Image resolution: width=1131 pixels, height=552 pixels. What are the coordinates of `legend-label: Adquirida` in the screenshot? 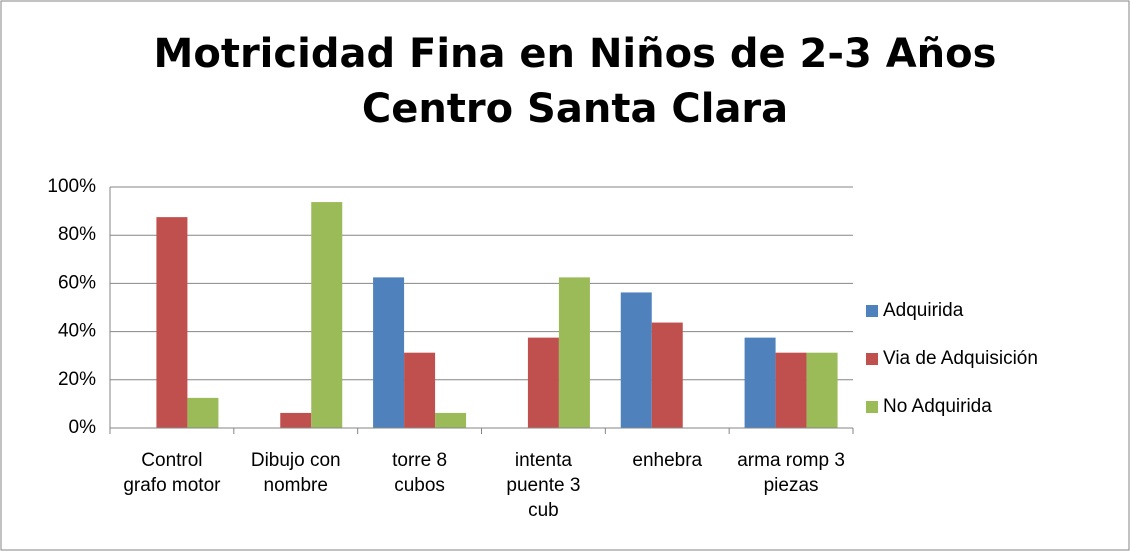 It's located at (923, 310).